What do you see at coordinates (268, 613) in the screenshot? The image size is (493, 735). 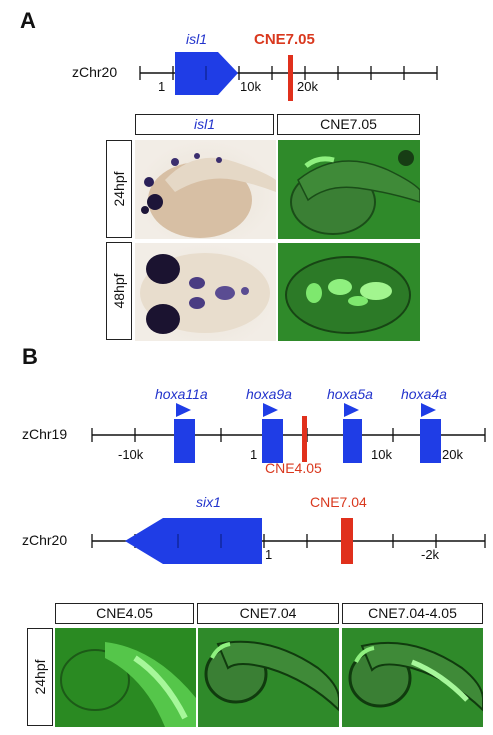 I see `col-header-cne704: CNE7.04` at bounding box center [268, 613].